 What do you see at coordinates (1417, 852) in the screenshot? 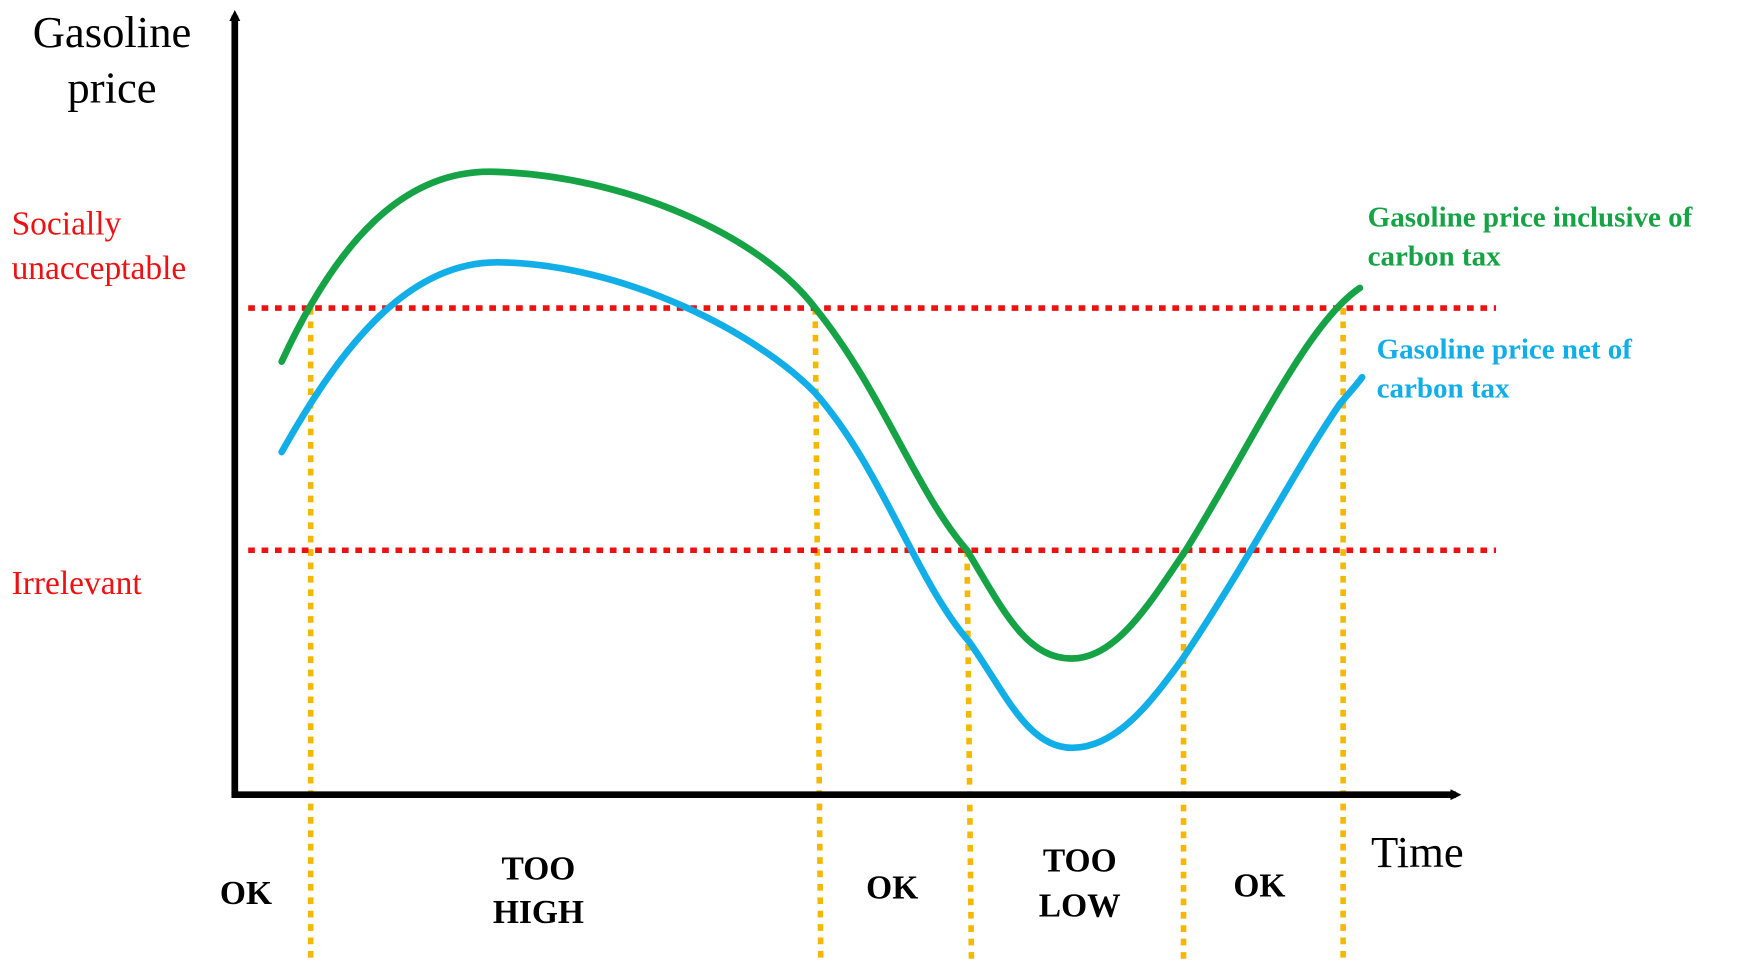
I see `x-axis-label: Time` at bounding box center [1417, 852].